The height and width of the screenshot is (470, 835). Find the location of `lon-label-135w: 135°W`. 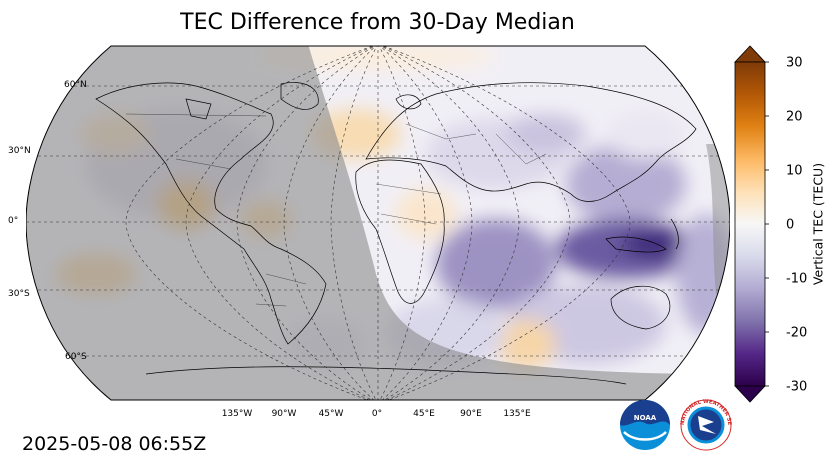

lon-label-135w: 135°W is located at coordinates (237, 414).